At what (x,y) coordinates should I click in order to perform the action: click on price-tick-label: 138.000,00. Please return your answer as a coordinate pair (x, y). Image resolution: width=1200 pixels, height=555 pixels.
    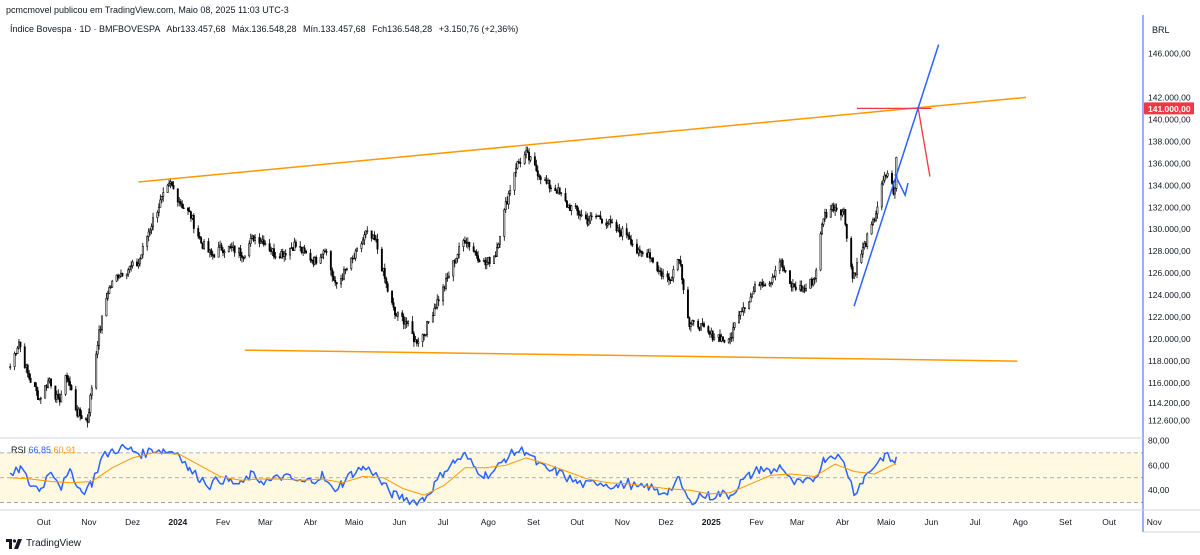
    Looking at the image, I should click on (1169, 141).